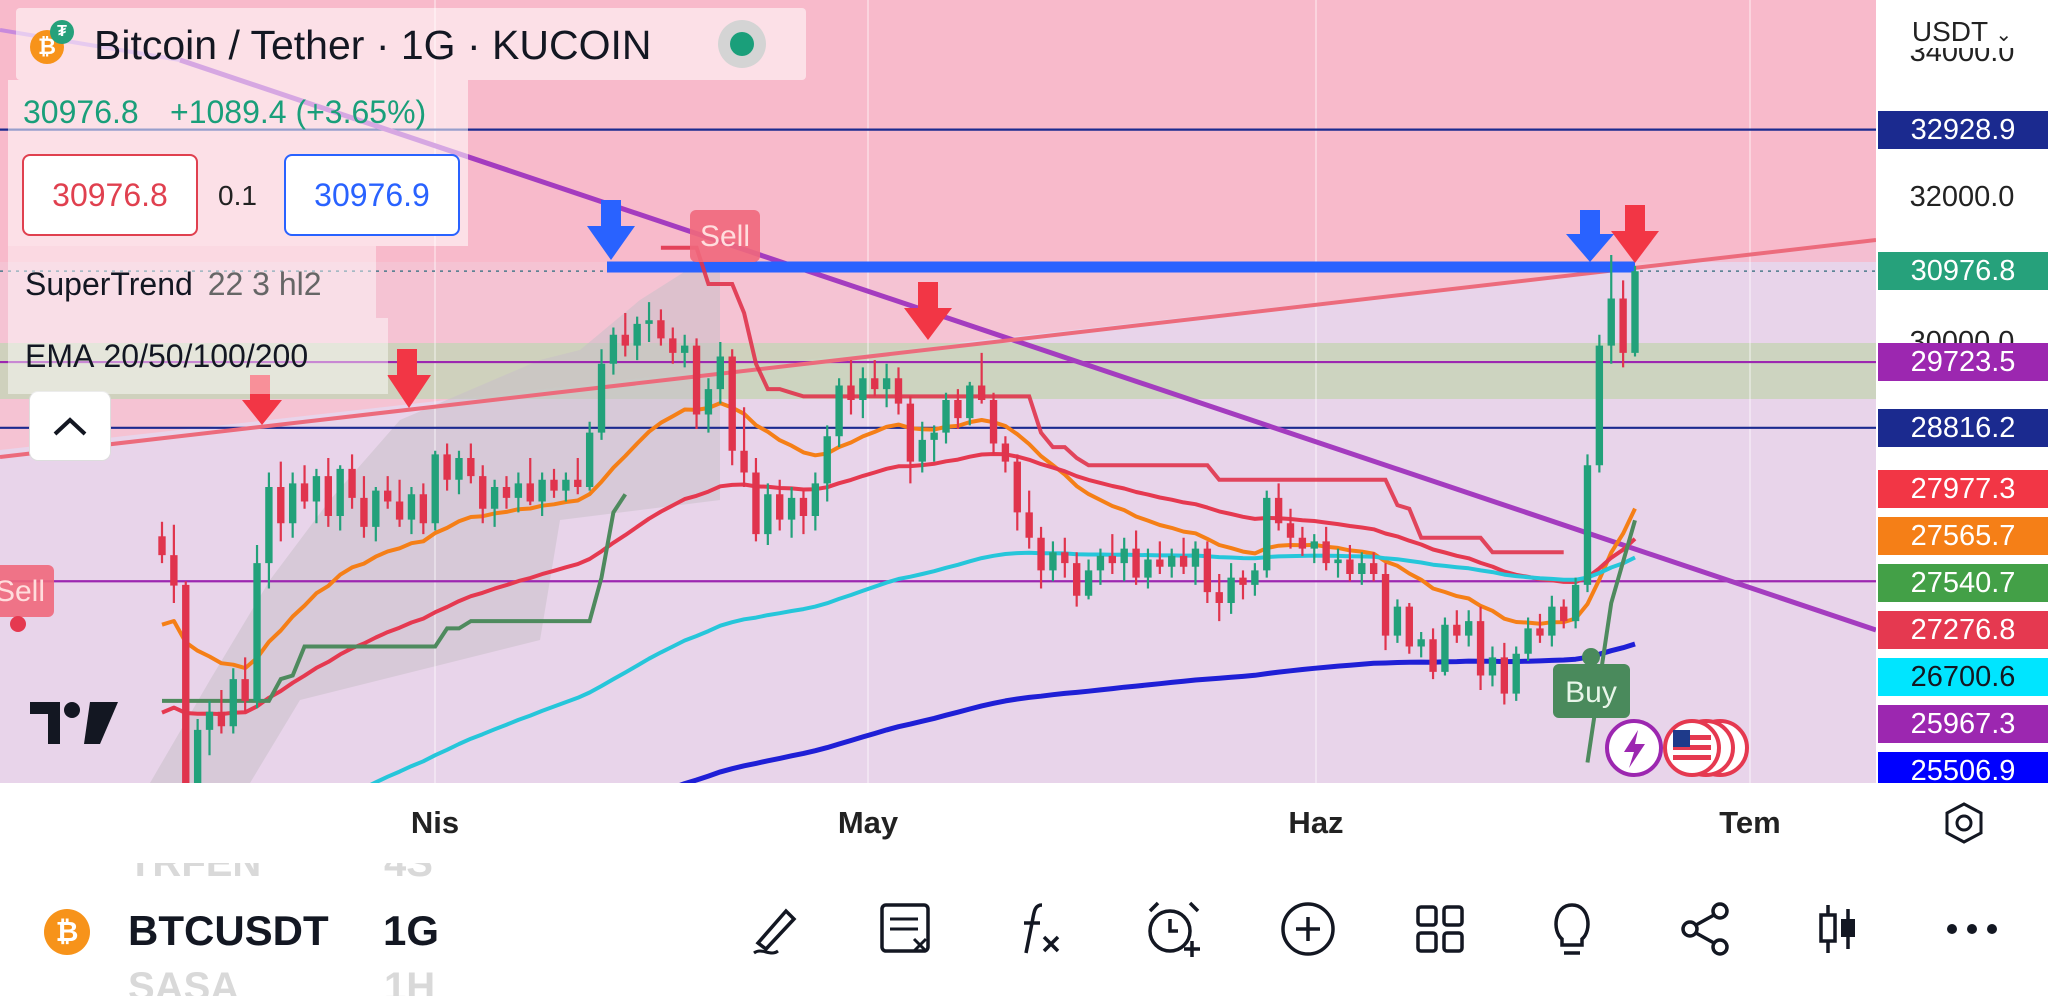 The height and width of the screenshot is (996, 2048). What do you see at coordinates (1963, 629) in the screenshot?
I see `price-label: 27276.8` at bounding box center [1963, 629].